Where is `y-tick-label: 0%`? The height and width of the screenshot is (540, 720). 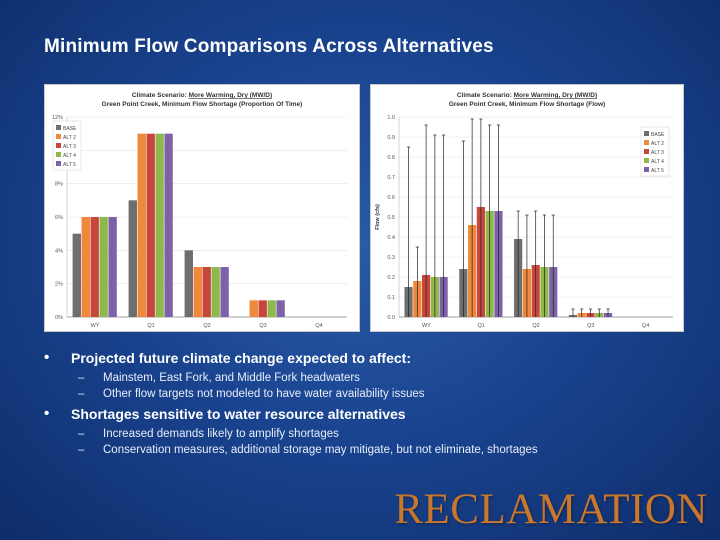 y-tick-label: 0% is located at coordinates (59, 318).